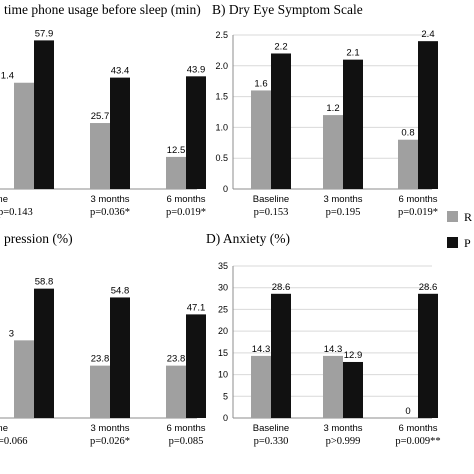  What do you see at coordinates (223, 309) in the screenshot?
I see `y-tick-label: 25` at bounding box center [223, 309].